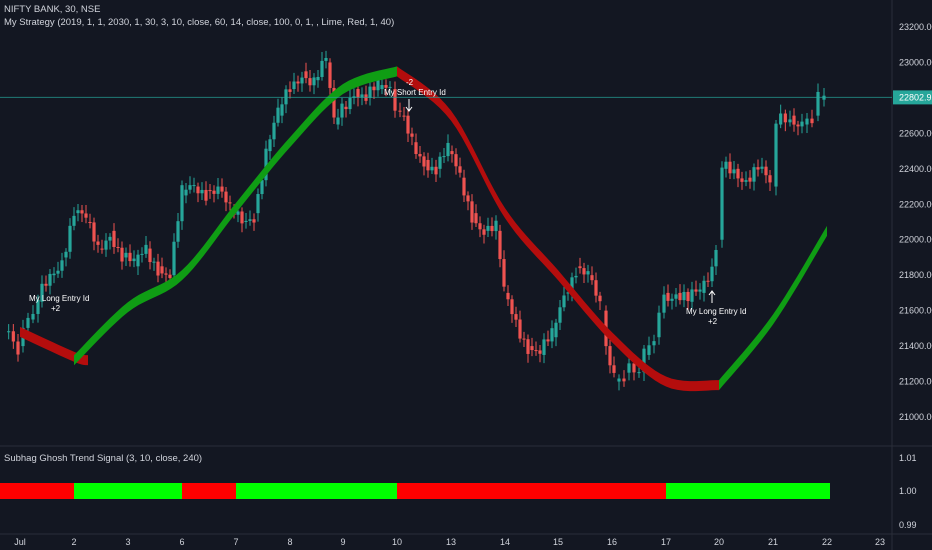 The height and width of the screenshot is (550, 932). I want to click on long-entry-qty-2: +2, so click(713, 321).